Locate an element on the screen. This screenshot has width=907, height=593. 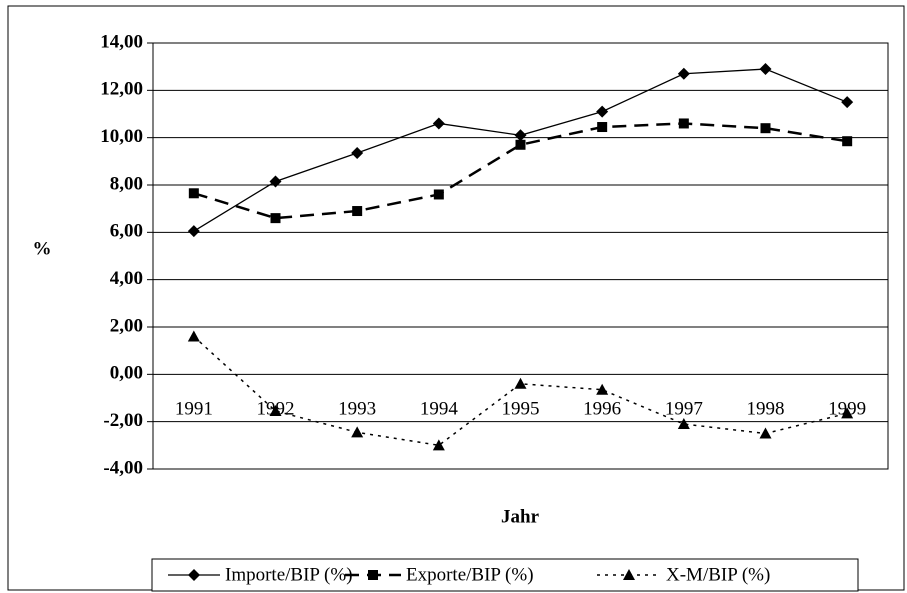
y-tick-label: 10,00 is located at coordinates (121, 136).